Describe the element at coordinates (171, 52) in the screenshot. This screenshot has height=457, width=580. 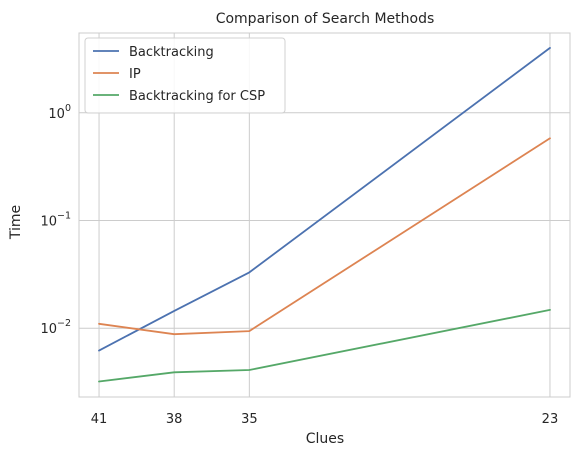
I see `legend-label: Backtracking` at that location.